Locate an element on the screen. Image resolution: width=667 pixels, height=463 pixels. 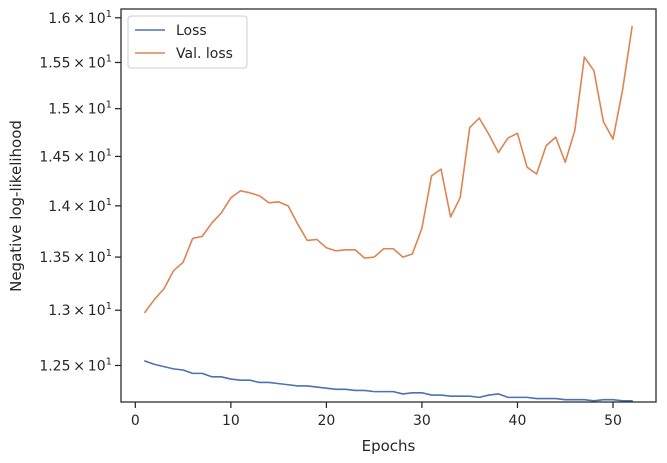
x-tick-label: 40 is located at coordinates (518, 421).